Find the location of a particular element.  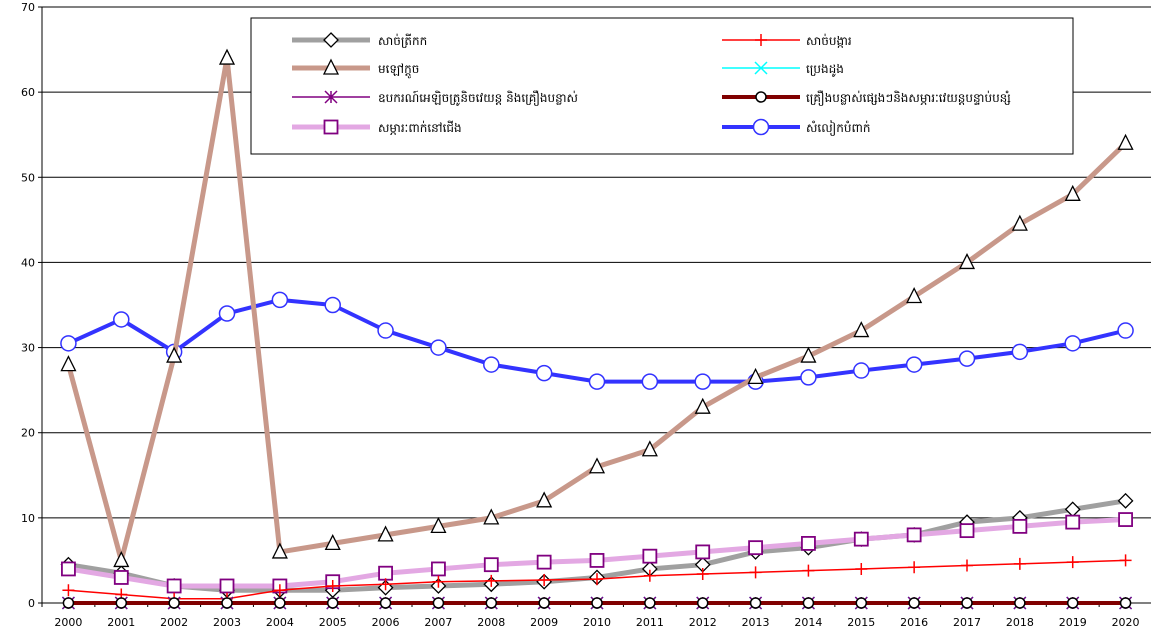

x-tick-label: 2005 is located at coordinates (333, 622).